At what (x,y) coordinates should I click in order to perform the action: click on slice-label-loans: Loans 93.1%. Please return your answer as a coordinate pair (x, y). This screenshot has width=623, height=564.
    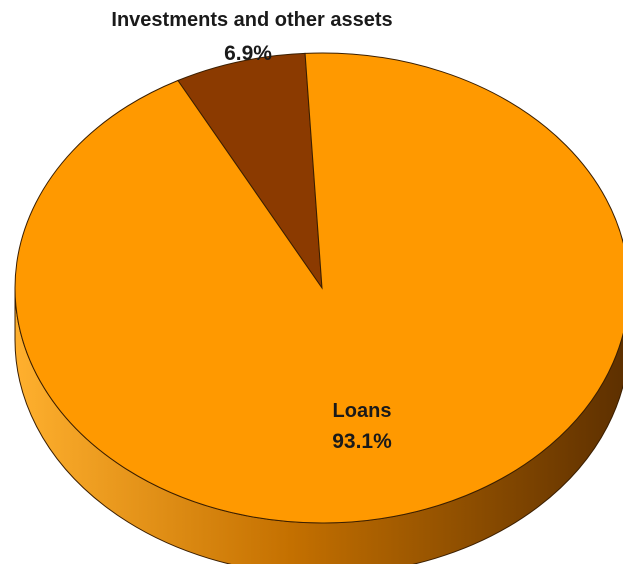
    Looking at the image, I should click on (362, 426).